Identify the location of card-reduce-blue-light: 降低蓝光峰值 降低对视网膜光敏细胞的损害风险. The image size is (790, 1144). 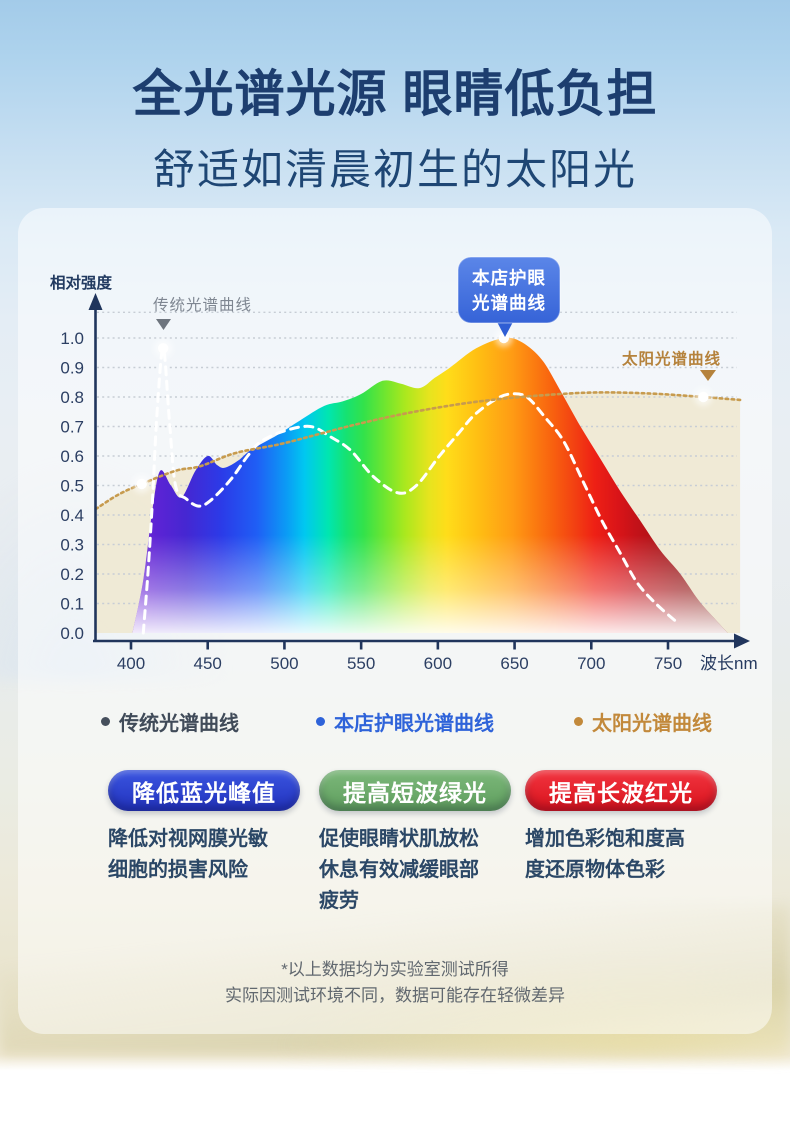
(204, 828).